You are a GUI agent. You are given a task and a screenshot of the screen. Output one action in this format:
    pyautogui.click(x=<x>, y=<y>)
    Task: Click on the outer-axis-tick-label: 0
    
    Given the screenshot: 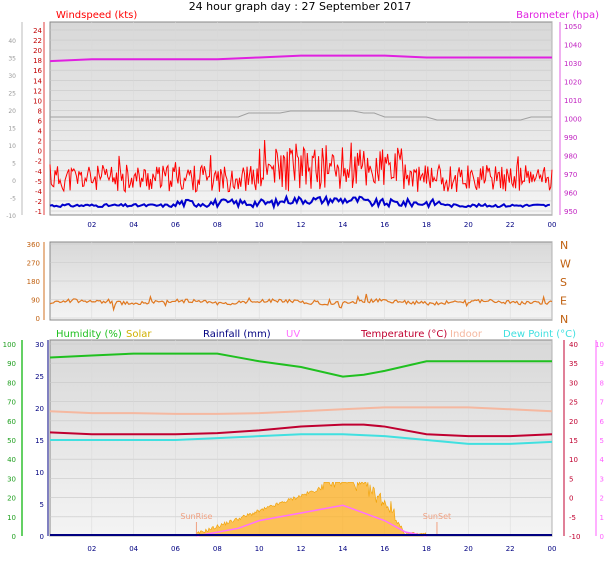 What is the action you would take?
    pyautogui.click(x=14, y=181)
    